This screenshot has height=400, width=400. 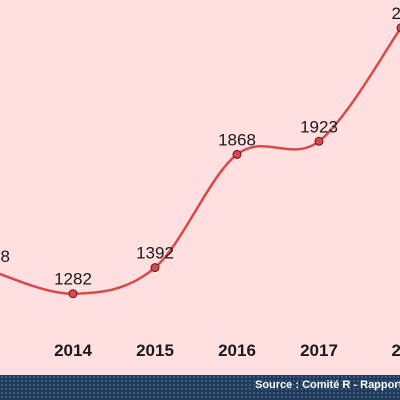 What do you see at coordinates (73, 279) in the screenshot?
I see `data-label-2014: 1282` at bounding box center [73, 279].